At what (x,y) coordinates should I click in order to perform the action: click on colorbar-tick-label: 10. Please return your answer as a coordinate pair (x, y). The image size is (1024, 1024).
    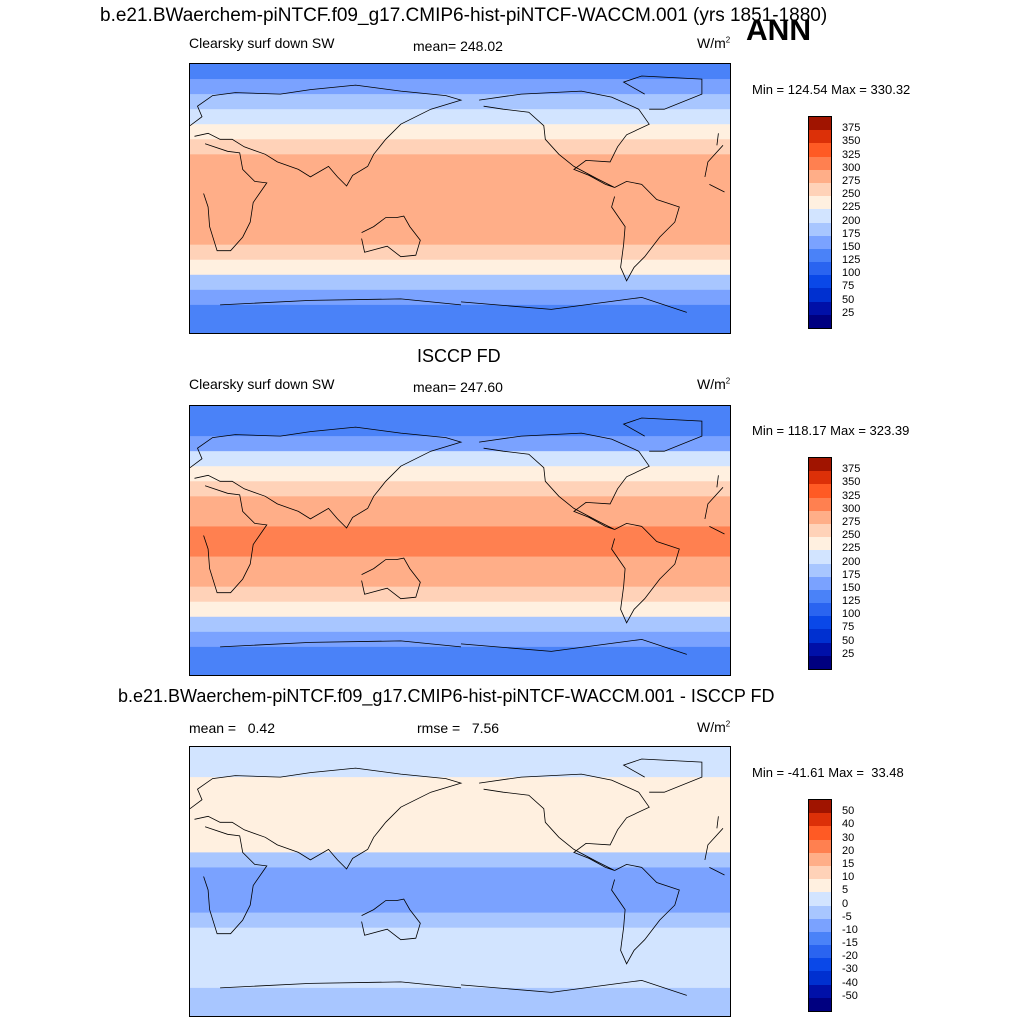
    Looking at the image, I should click on (848, 877).